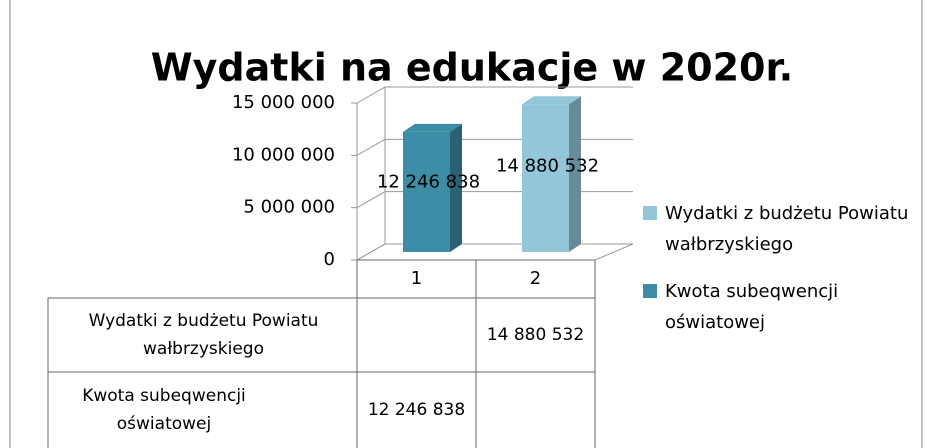 This screenshot has width=925, height=448. What do you see at coordinates (289, 207) in the screenshot?
I see `y-tick-label: 5 000 000` at bounding box center [289, 207].